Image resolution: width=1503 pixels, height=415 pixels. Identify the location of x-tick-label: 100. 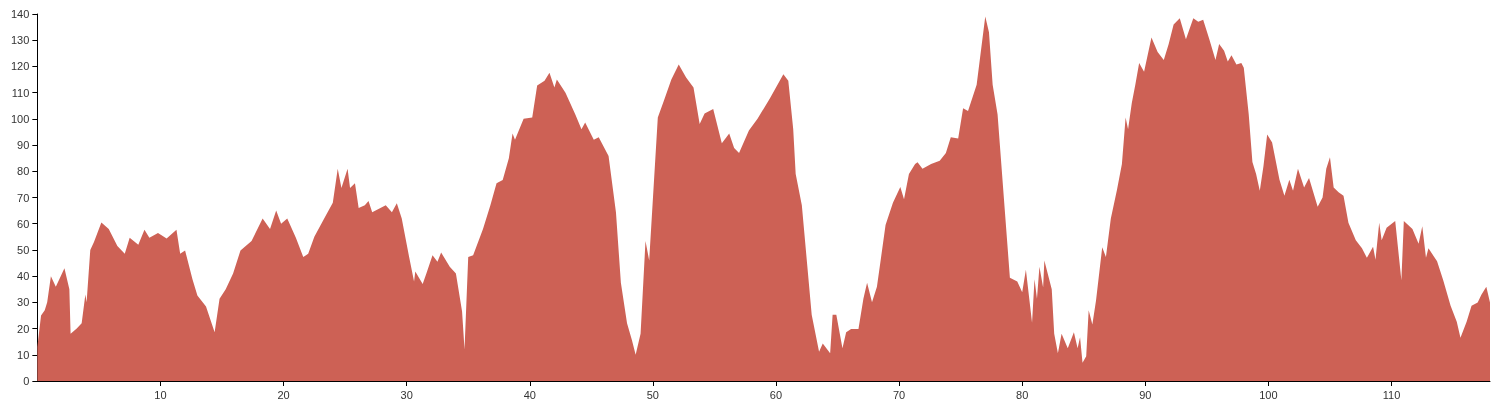
(1268, 394).